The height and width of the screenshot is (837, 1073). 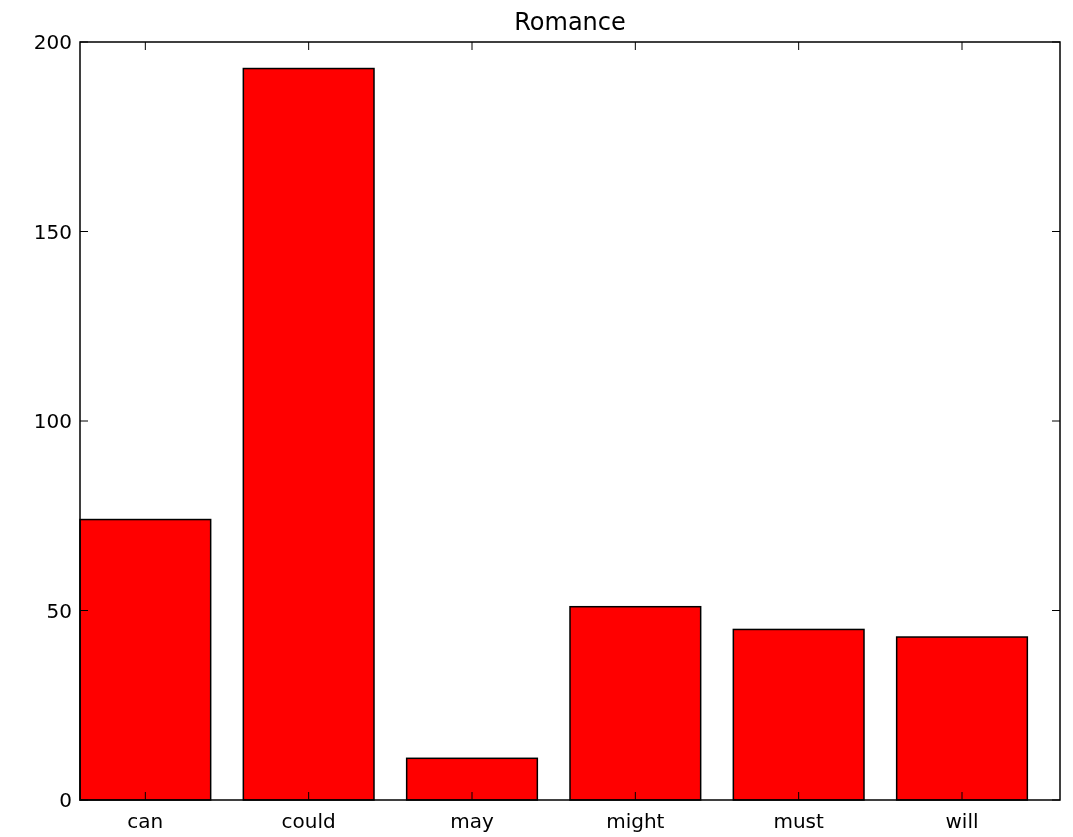 I want to click on x-tick-label: must, so click(x=799, y=821).